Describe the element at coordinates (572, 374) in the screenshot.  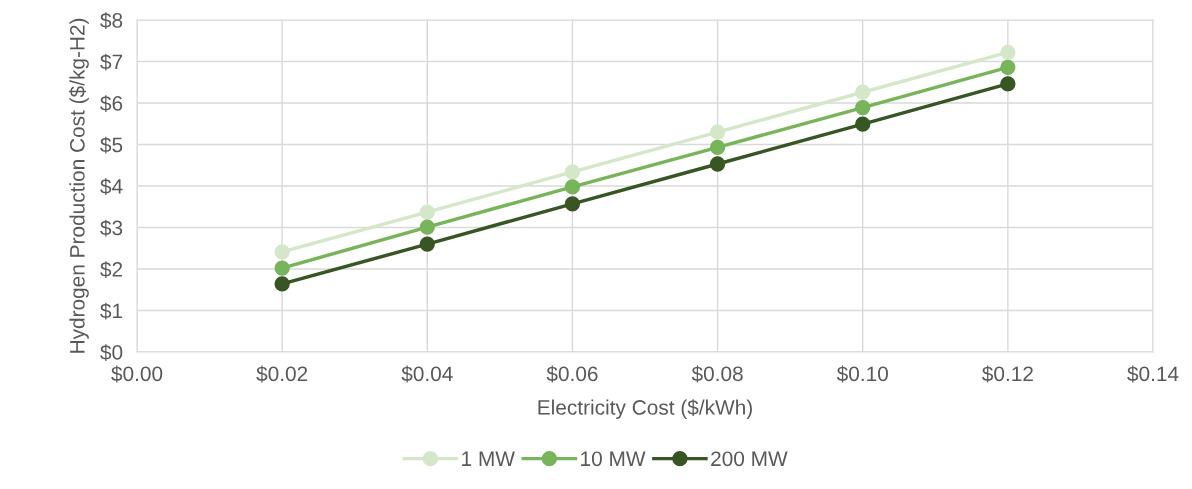
I see `x-tick-label: $0.06` at that location.